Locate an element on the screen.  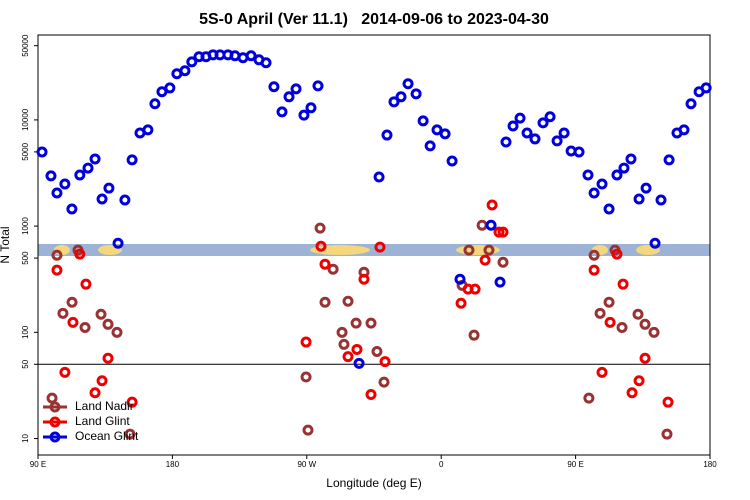
y-tick-label: 100 is located at coordinates (25, 332).